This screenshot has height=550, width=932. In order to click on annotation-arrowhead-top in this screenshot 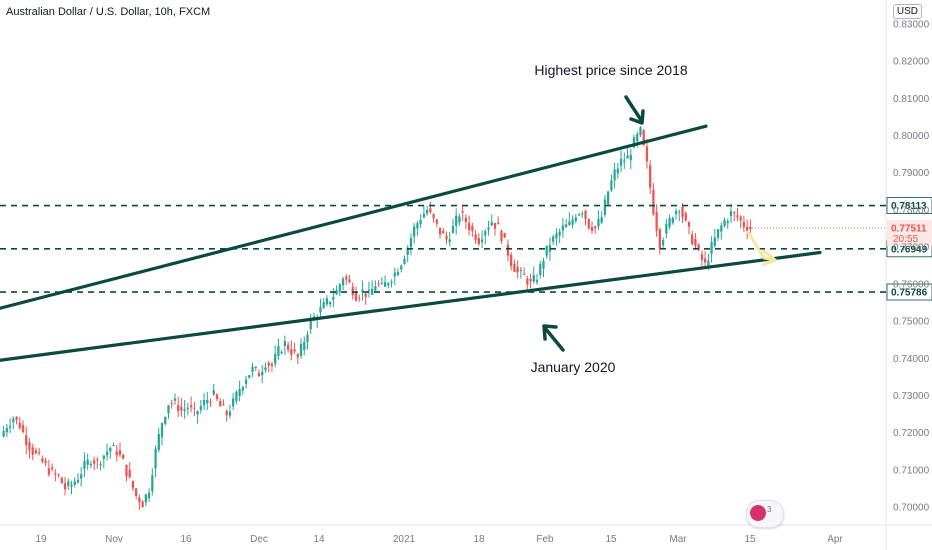, I will do `click(637, 117)`.